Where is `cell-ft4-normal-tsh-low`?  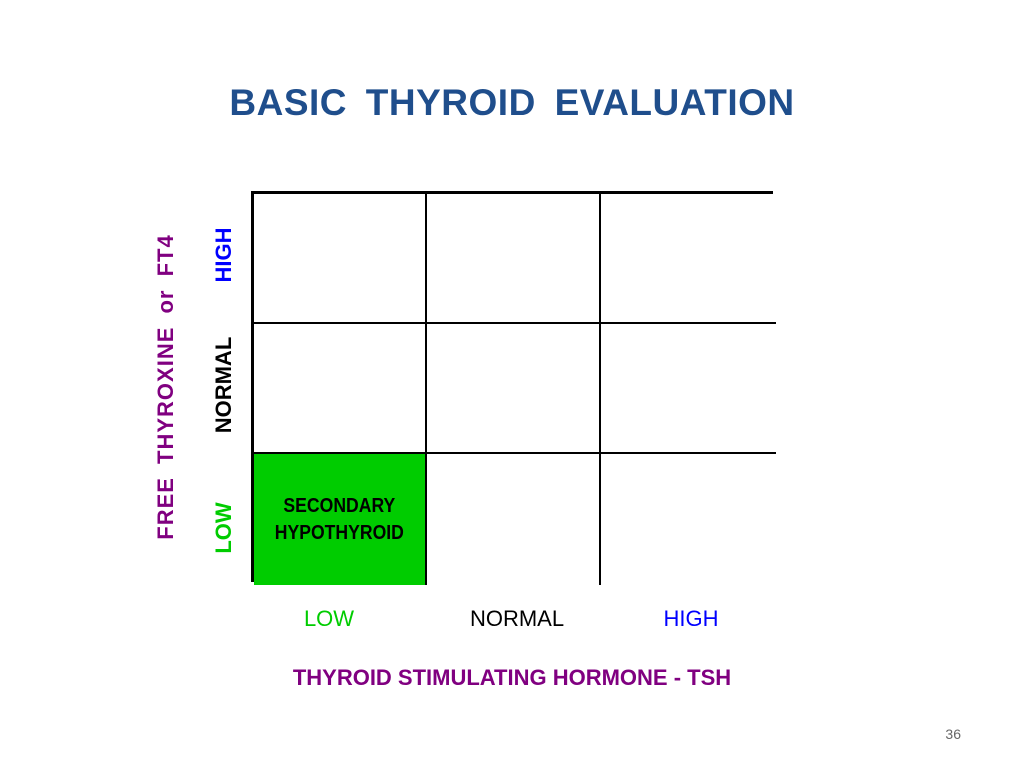 cell-ft4-normal-tsh-low is located at coordinates (340, 389).